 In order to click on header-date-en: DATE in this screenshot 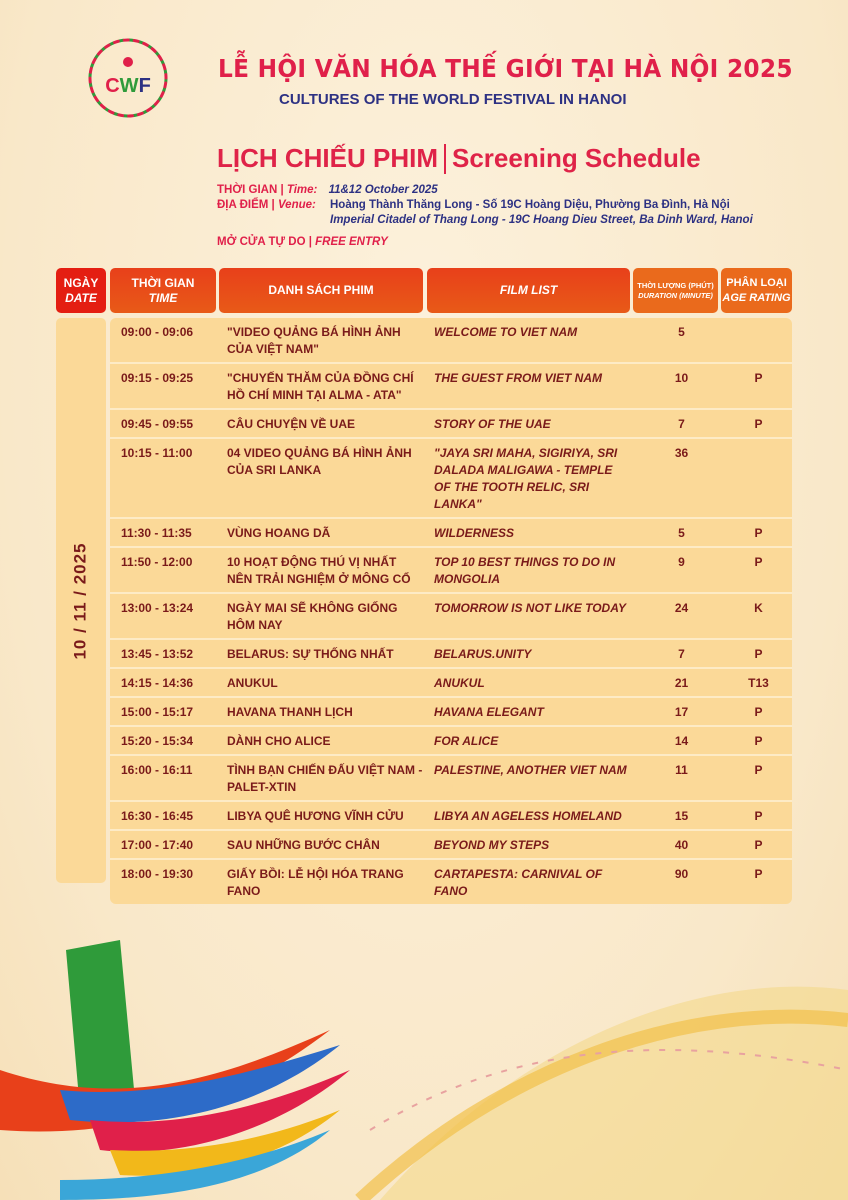, I will do `click(81, 297)`.